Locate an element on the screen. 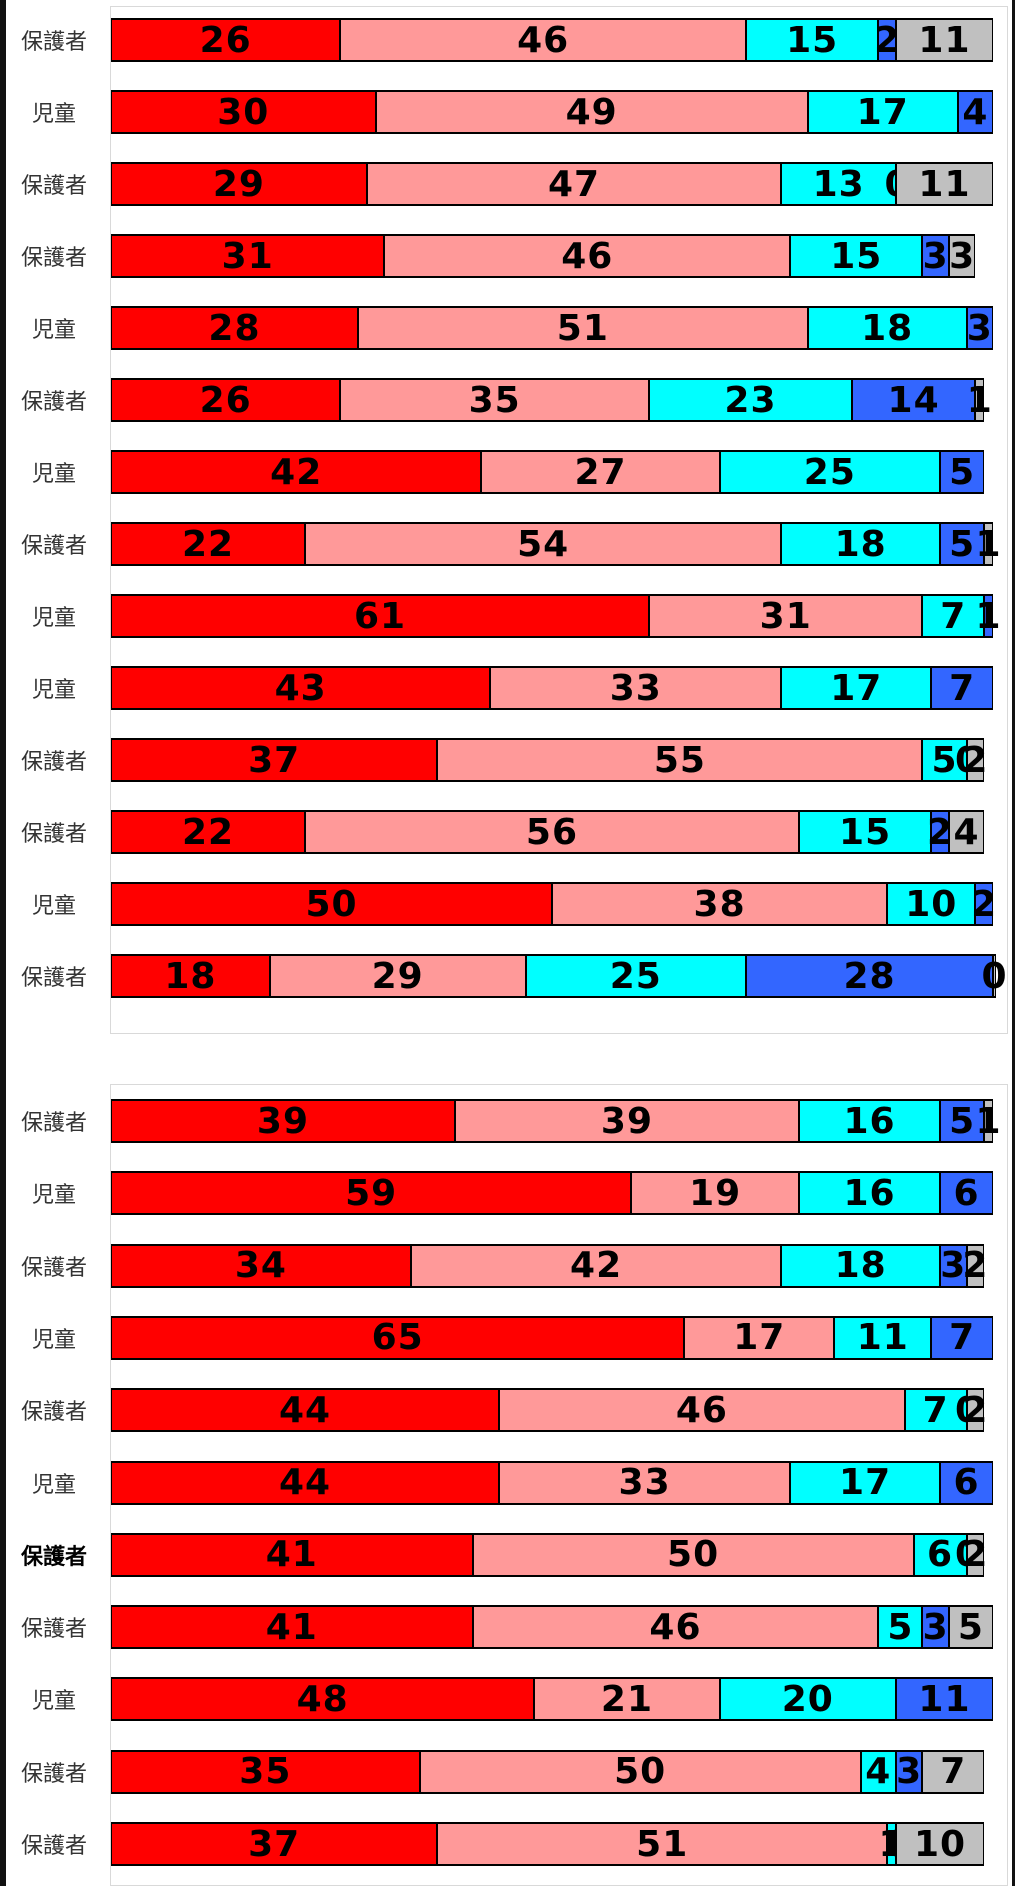 This screenshot has height=1886, width=1015. bar-segment: 38 is located at coordinates (720, 904).